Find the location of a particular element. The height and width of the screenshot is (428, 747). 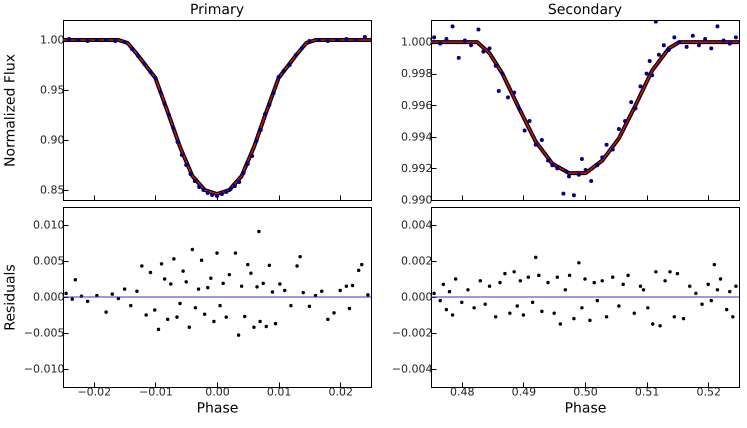

chart-title: Secondary is located at coordinates (585, 10).